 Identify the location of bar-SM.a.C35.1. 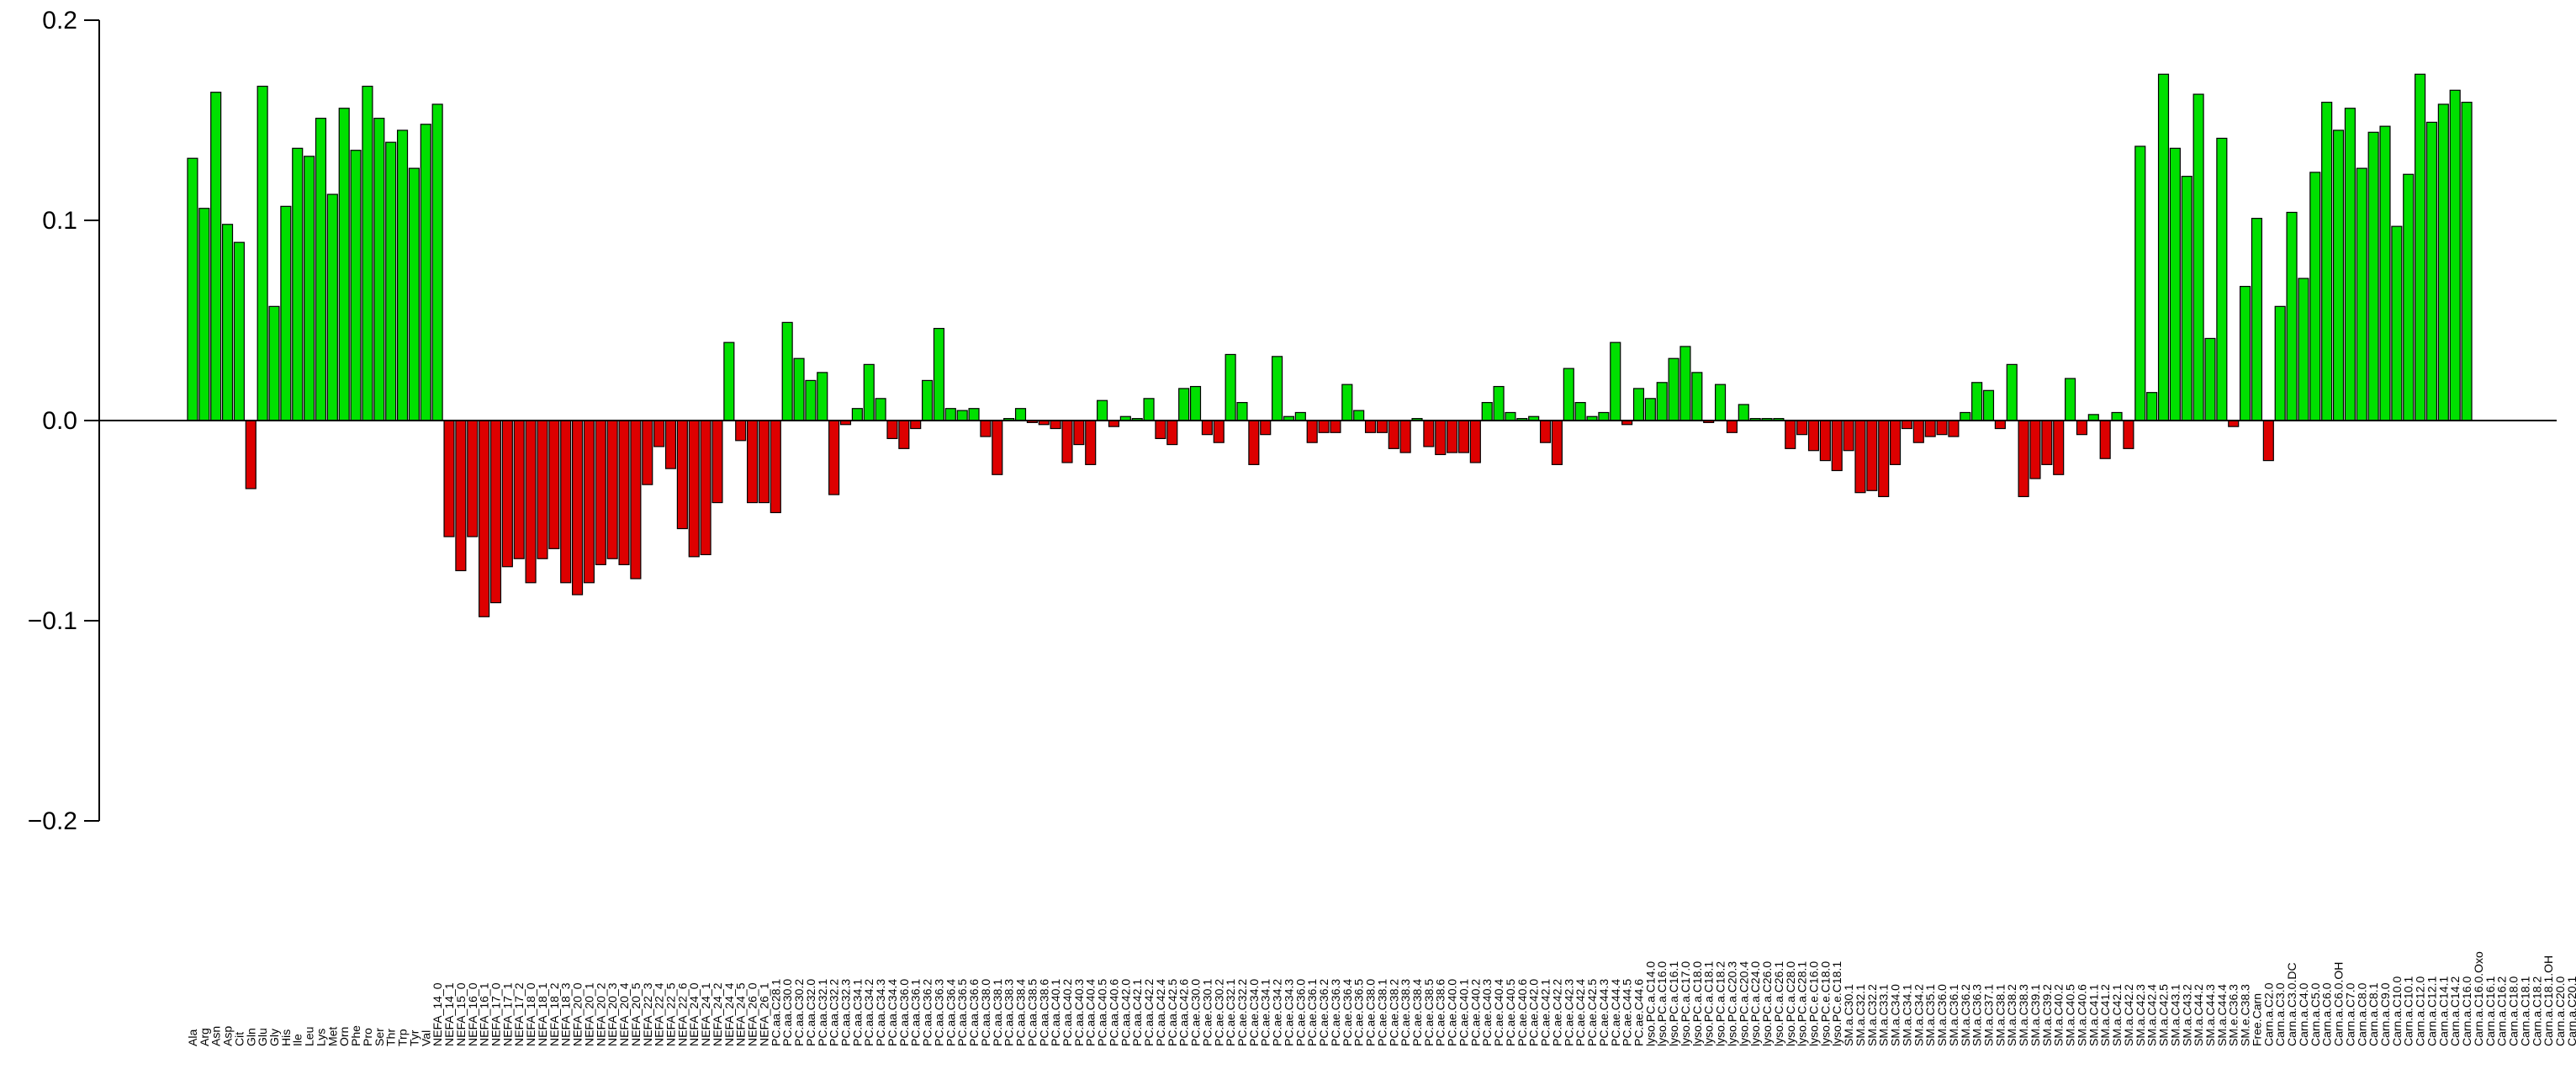
(1930, 429).